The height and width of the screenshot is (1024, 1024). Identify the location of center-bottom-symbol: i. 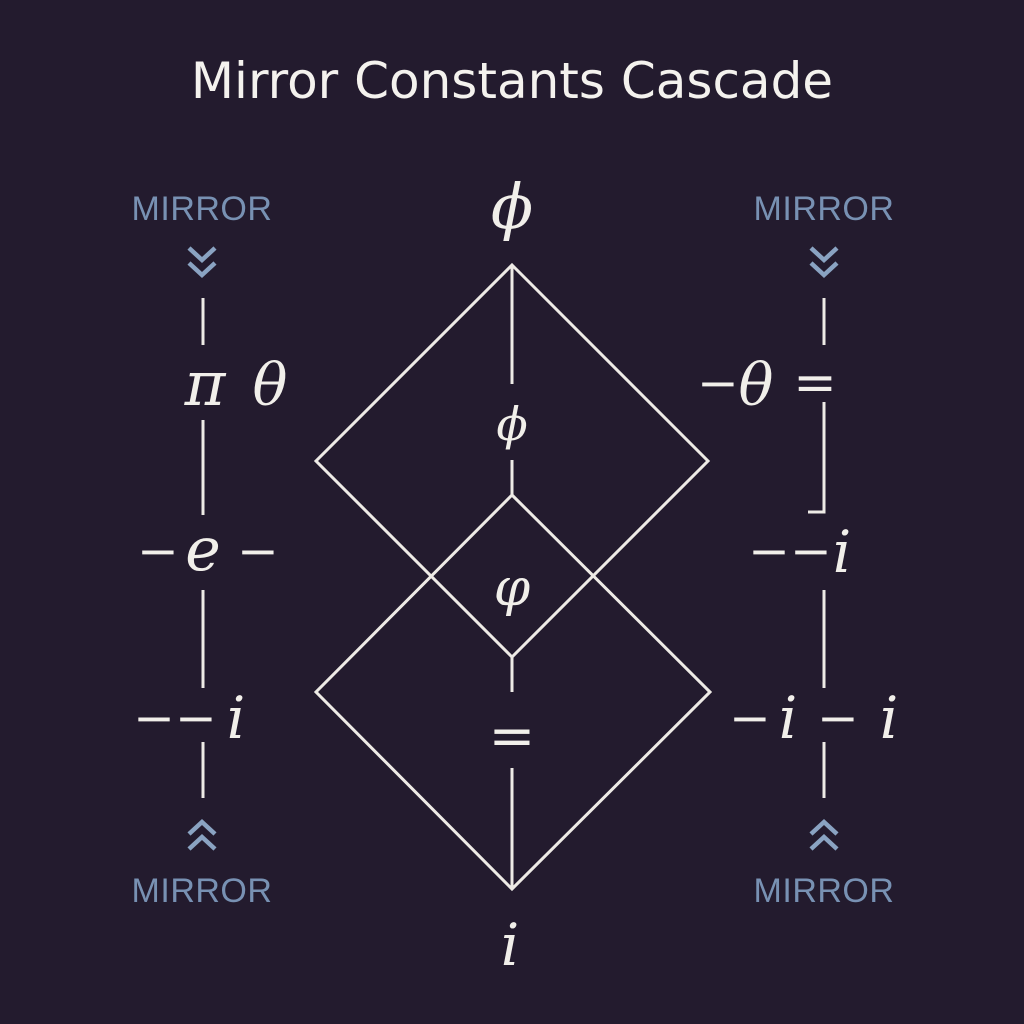
(510, 945).